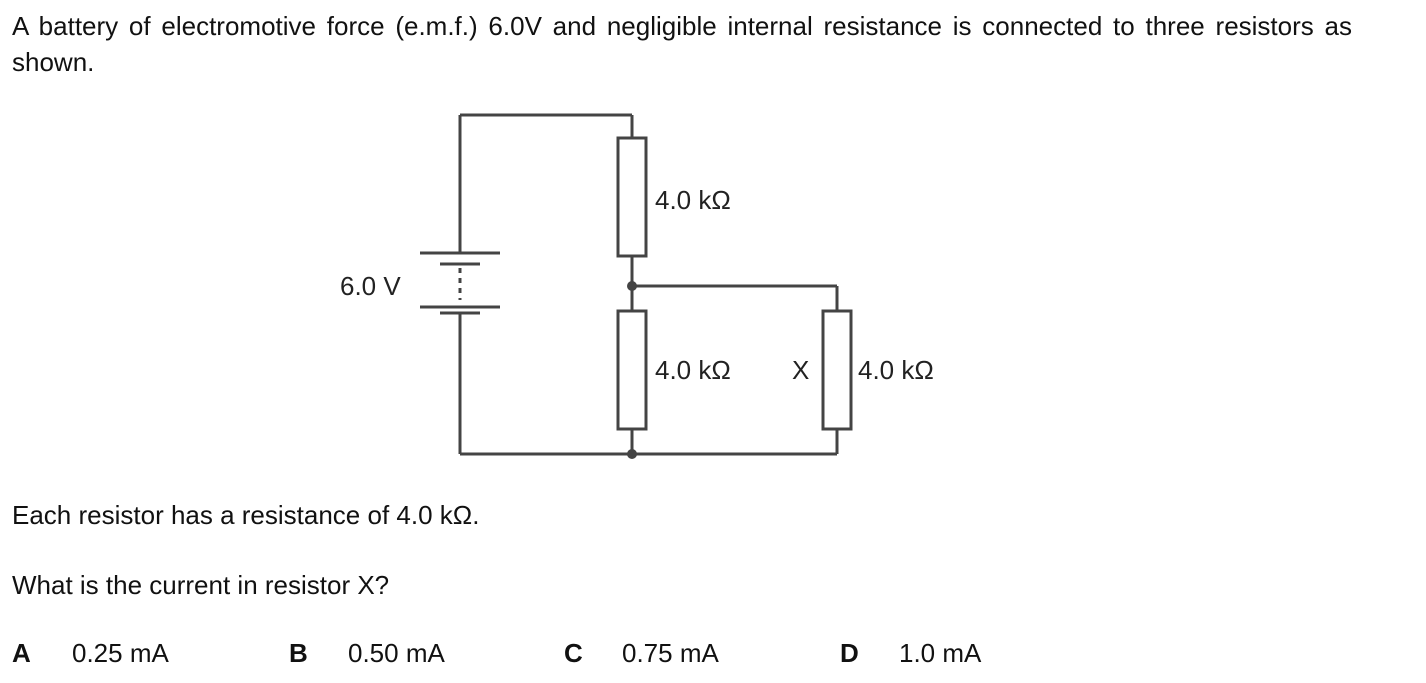 This screenshot has height=683, width=1426. Describe the element at coordinates (632, 370) in the screenshot. I see `resistor-middle` at that location.